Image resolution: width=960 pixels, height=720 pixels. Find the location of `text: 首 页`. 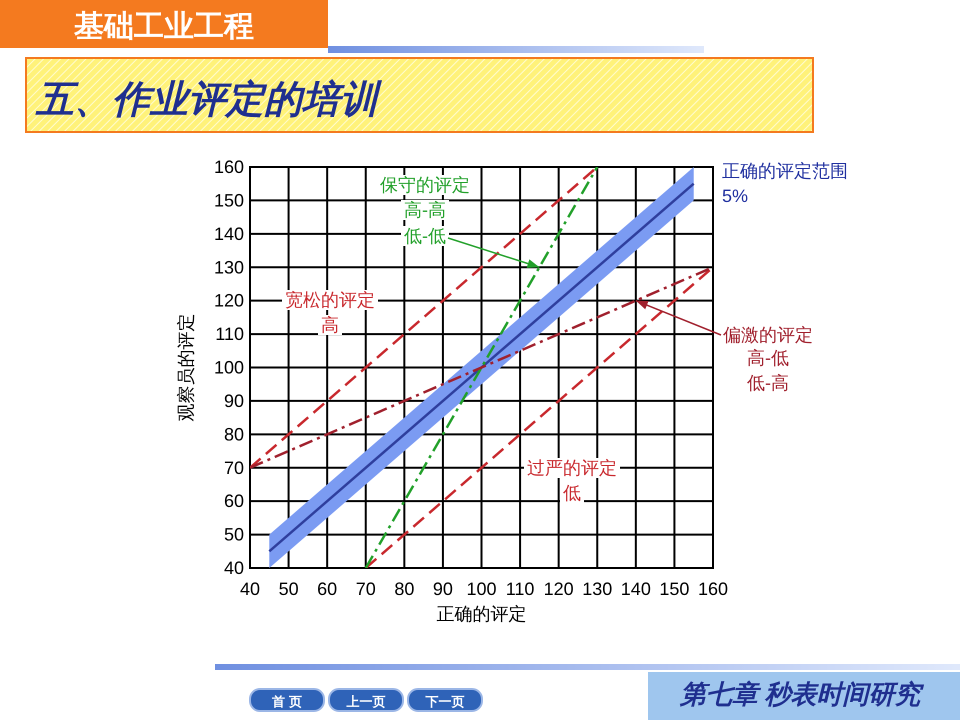

text: 首 页 is located at coordinates (286, 701).